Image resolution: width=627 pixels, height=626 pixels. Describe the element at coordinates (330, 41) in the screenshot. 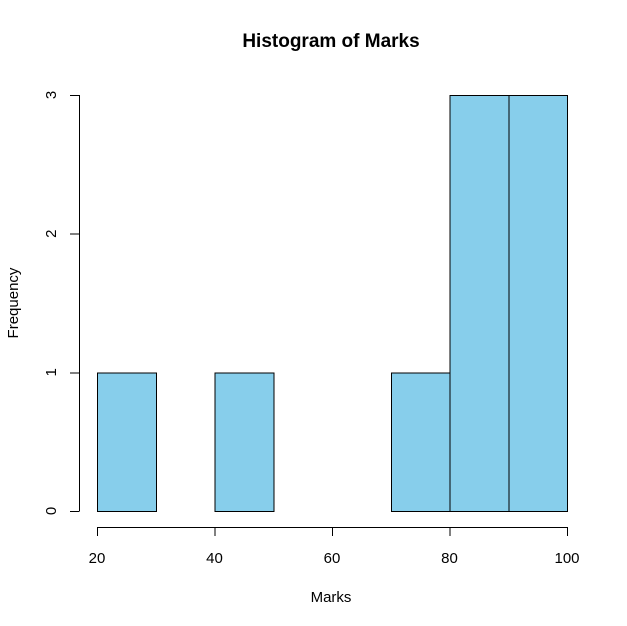

I see `chart-title: Histogram of Marks` at that location.